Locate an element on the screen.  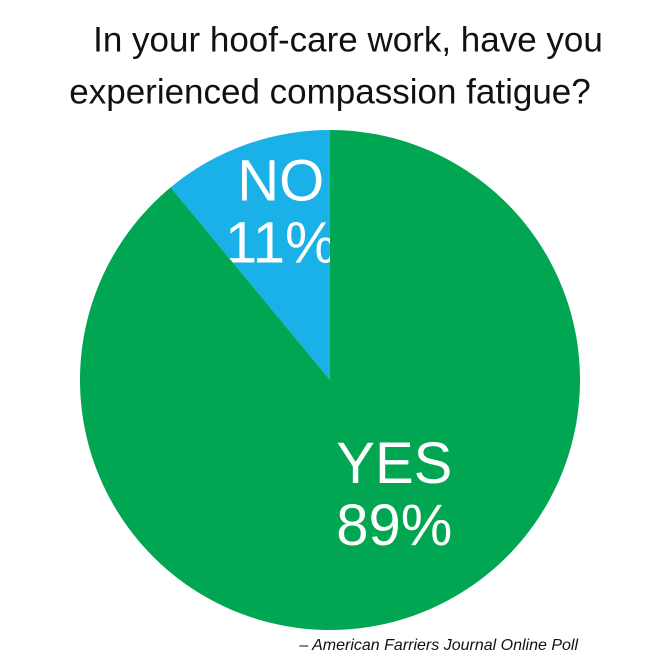
source: – American Farriers Journal Online Poll is located at coordinates (438, 645).